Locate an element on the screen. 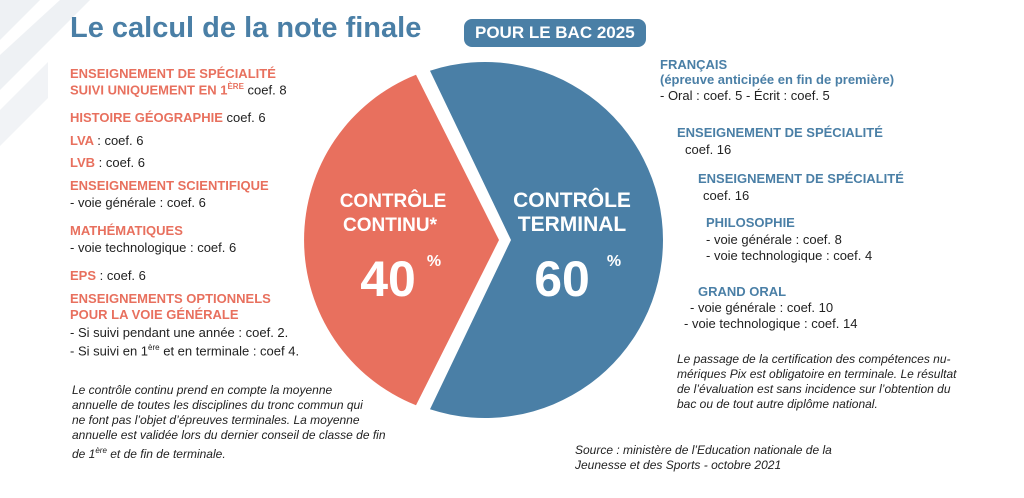  grand-oral-title: GRAND ORAL is located at coordinates (742, 291).